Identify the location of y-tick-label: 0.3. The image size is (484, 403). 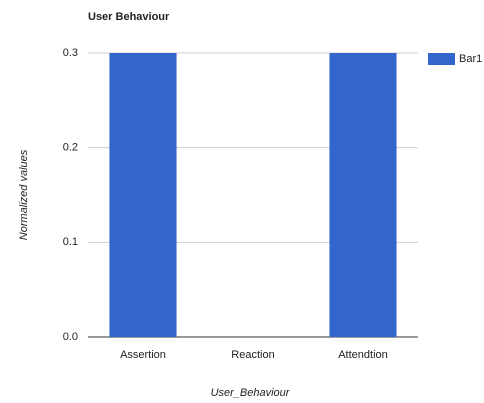
(70, 53).